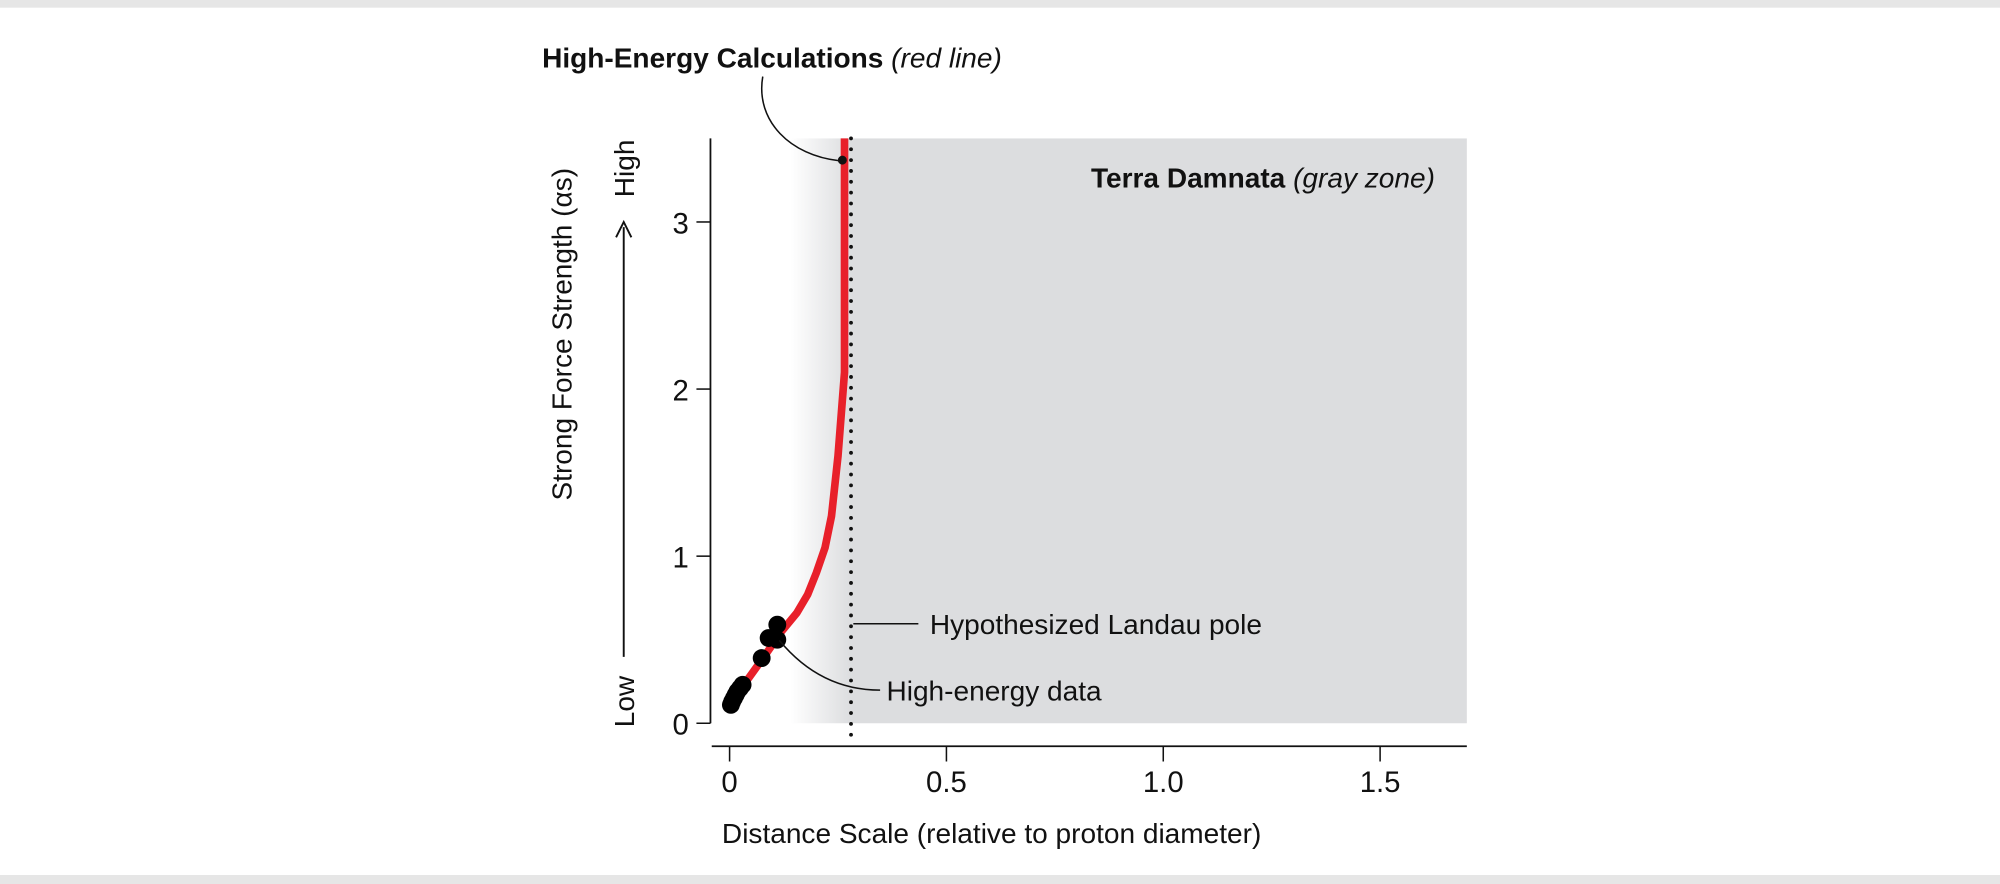  What do you see at coordinates (842, 160) in the screenshot?
I see `calc-annotation-point` at bounding box center [842, 160].